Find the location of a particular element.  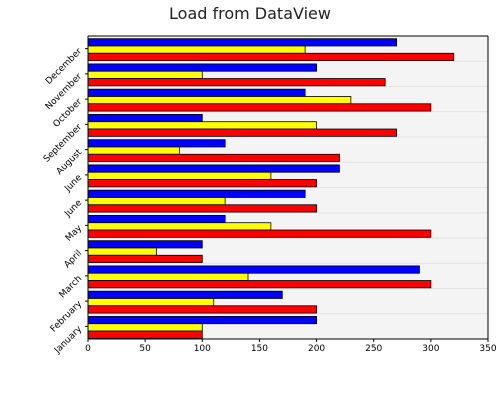

y-tick-label: May is located at coordinates (74, 233).